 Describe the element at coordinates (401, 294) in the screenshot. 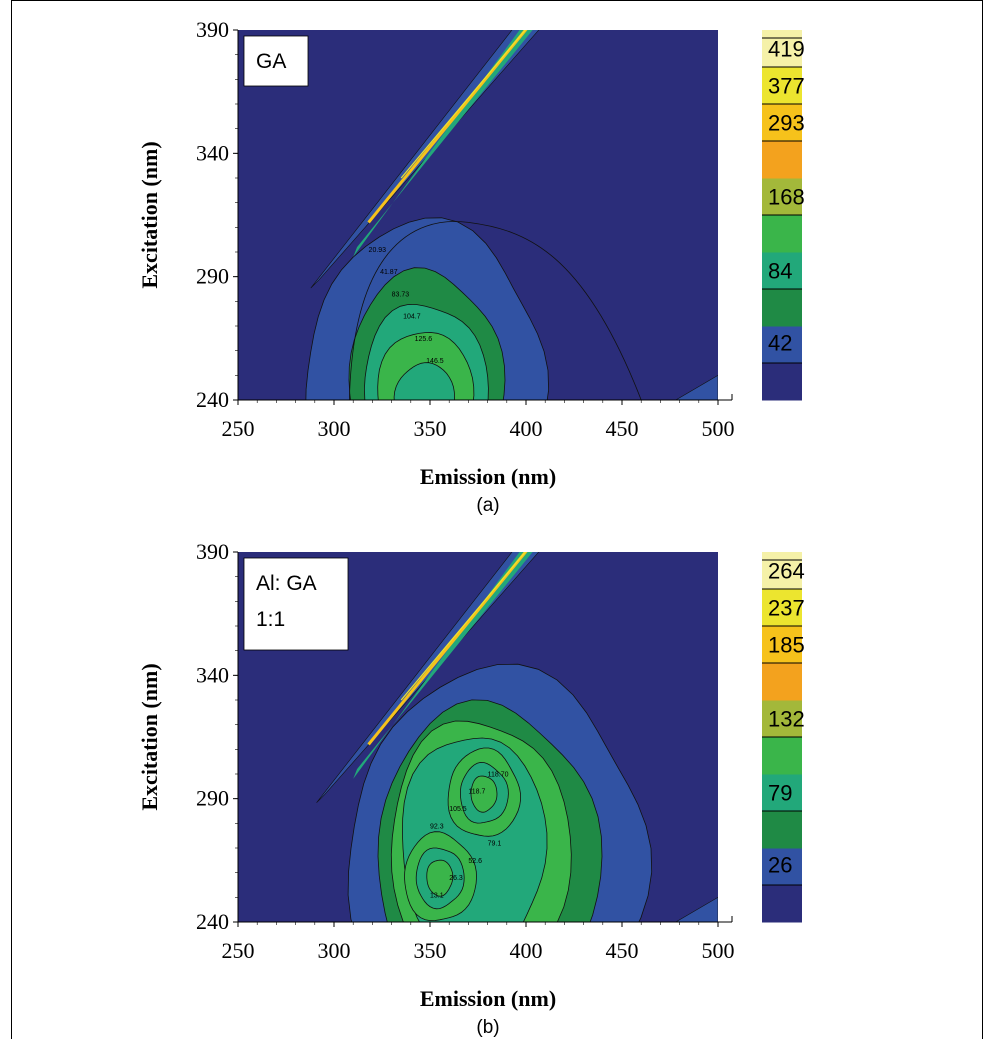

I see `contour-label: 83.73` at that location.